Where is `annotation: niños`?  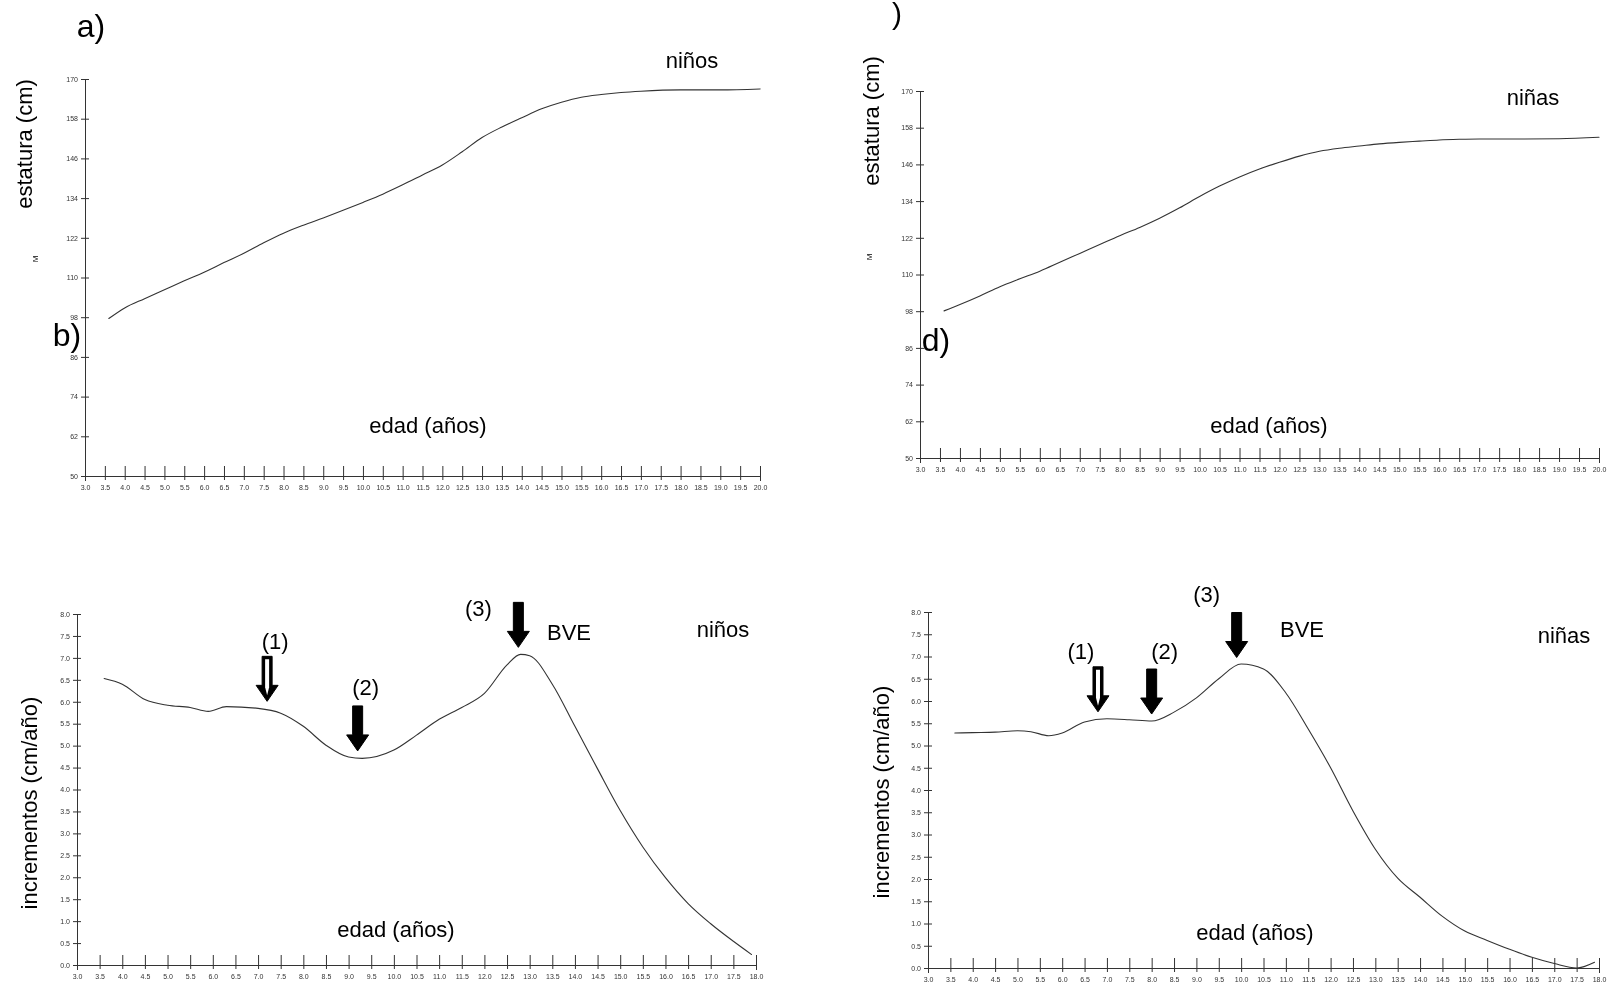 annotation: niños is located at coordinates (723, 629).